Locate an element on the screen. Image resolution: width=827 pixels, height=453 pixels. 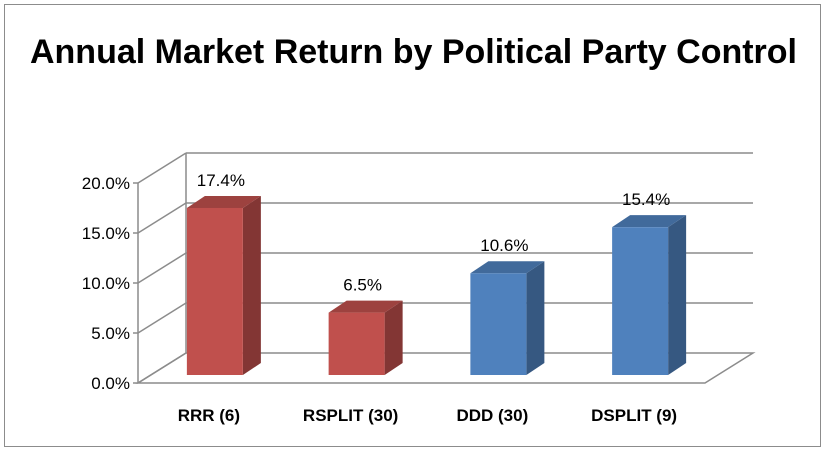
data-label: 10.6% is located at coordinates (504, 245).